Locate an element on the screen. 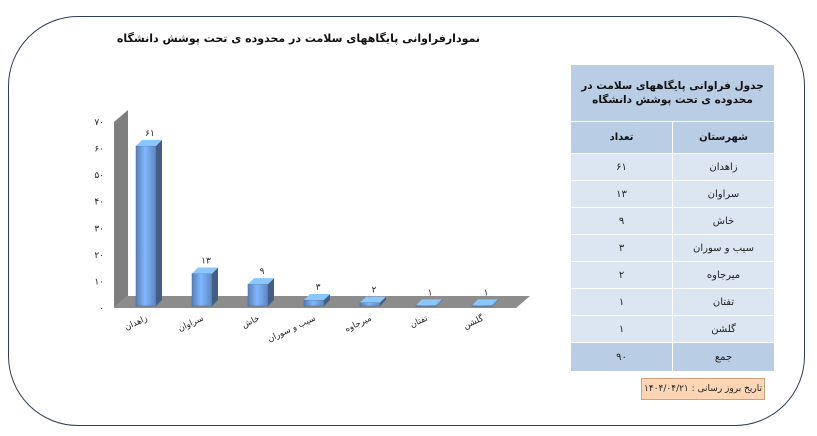  data-label: ۶۱ is located at coordinates (150, 134).